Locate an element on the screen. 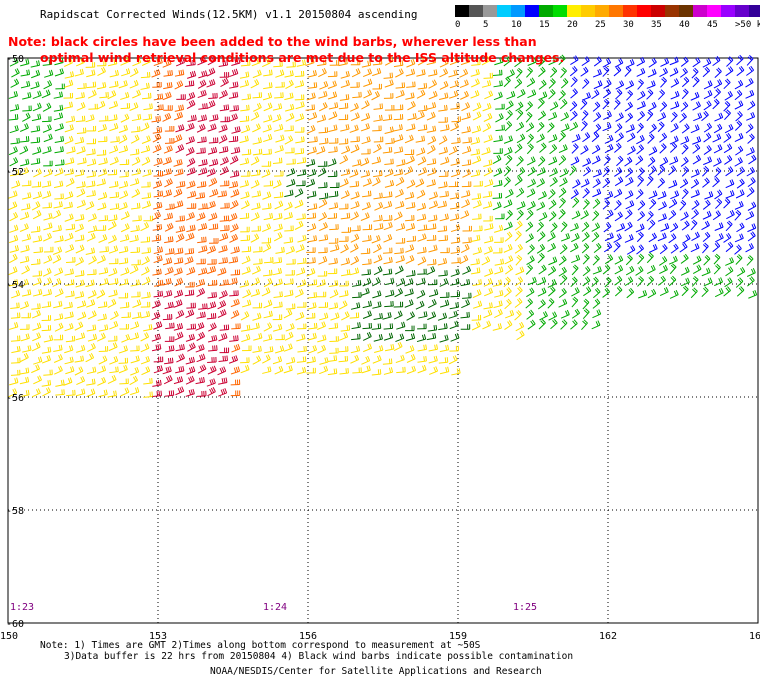 The image size is (760, 688). lat-label: -52 is located at coordinates (15, 172).